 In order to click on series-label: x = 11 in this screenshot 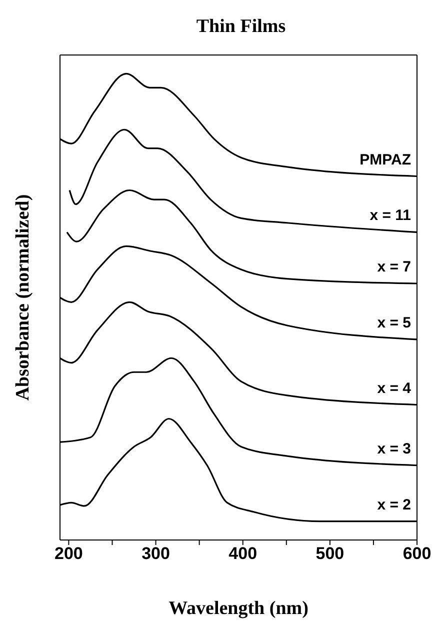, I will do `click(390, 215)`.